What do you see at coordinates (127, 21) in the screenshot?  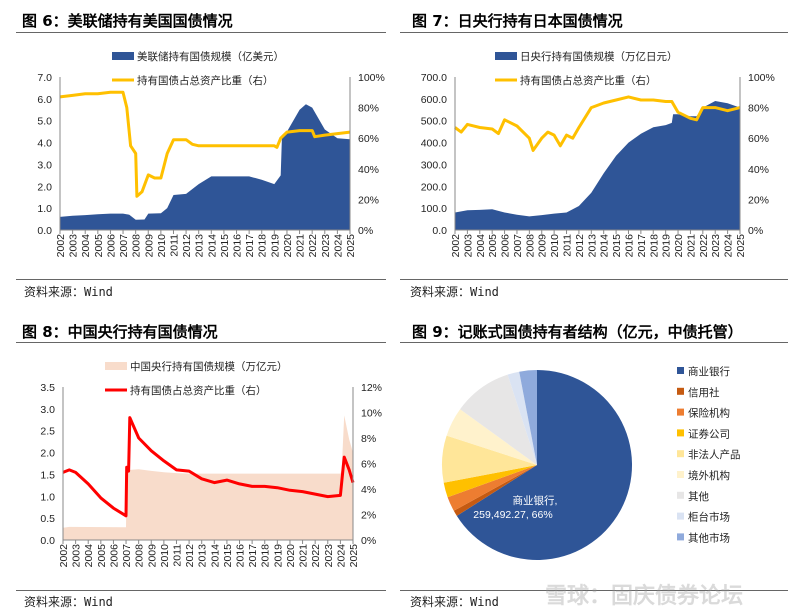 I see `figure-6-title: 图 6：美联储持有美国国债情况` at bounding box center [127, 21].